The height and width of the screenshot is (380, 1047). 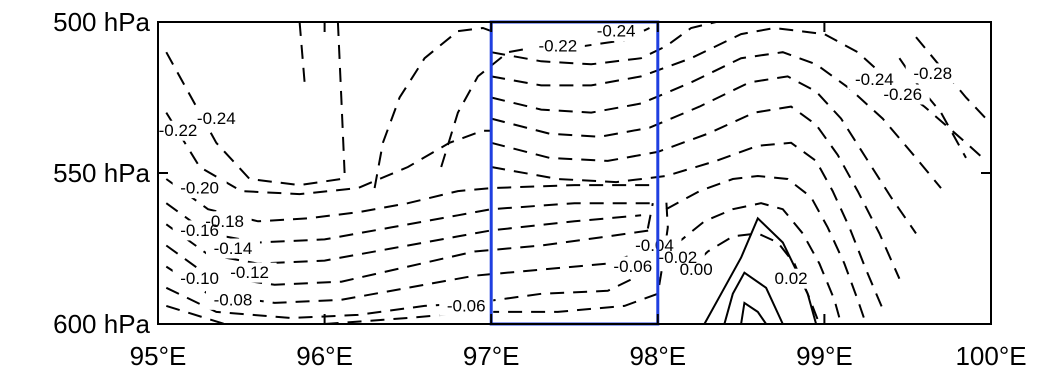 What do you see at coordinates (654, 245) in the screenshot?
I see `contour-label-13: -0.04` at bounding box center [654, 245].